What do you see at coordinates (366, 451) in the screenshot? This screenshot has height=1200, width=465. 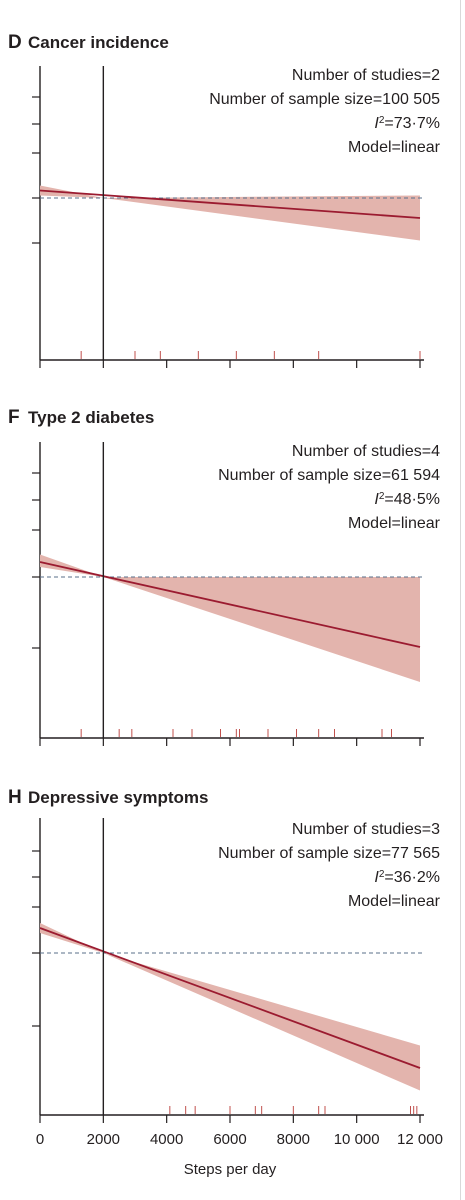 I see `stat-studies: Number of studies=4` at bounding box center [366, 451].